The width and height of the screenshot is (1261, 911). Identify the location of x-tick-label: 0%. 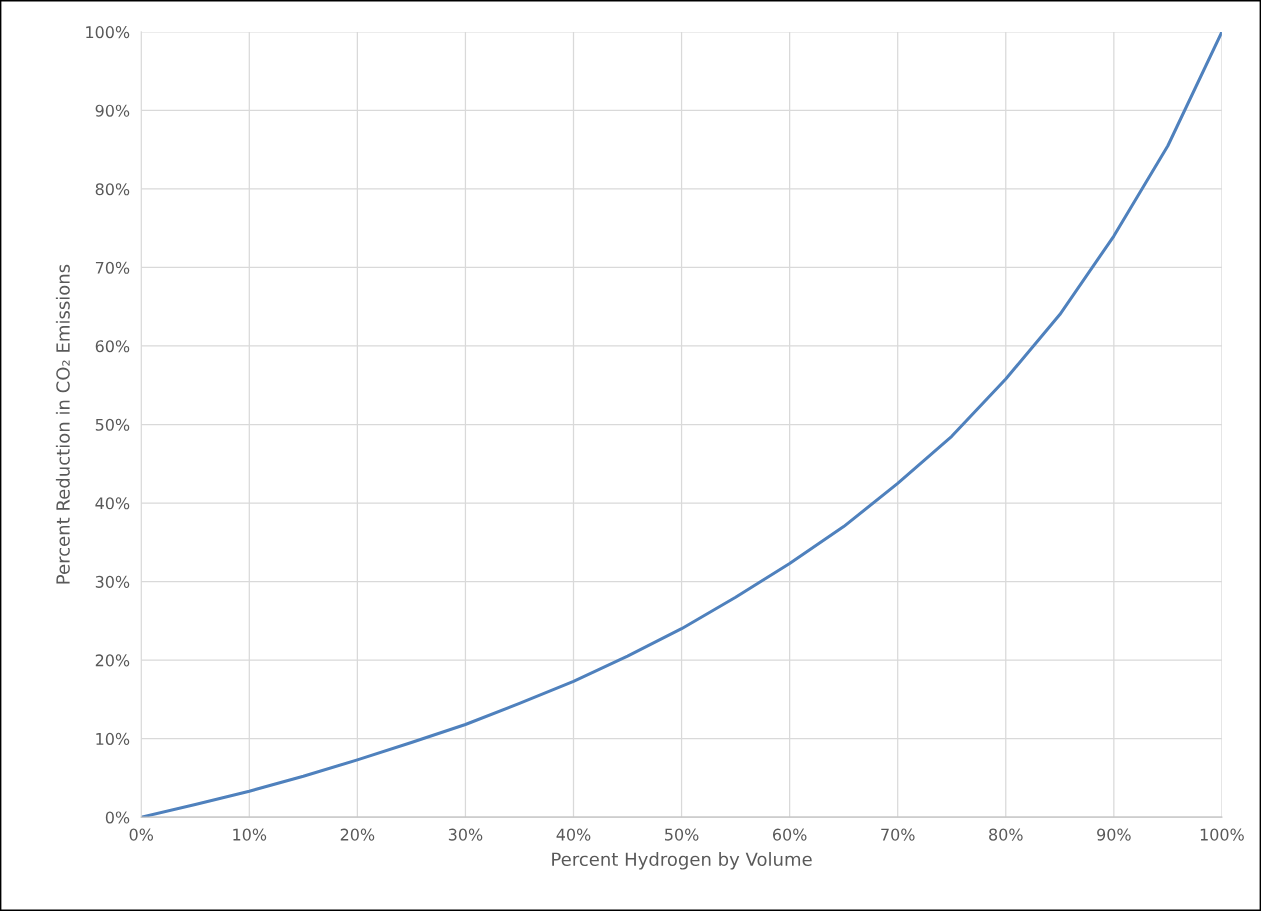
(141, 834).